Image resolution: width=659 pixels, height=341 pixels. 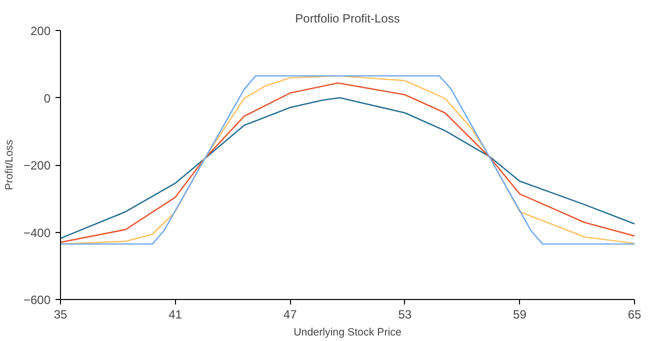 What do you see at coordinates (635, 315) in the screenshot?
I see `x-tick-label: 65` at bounding box center [635, 315].